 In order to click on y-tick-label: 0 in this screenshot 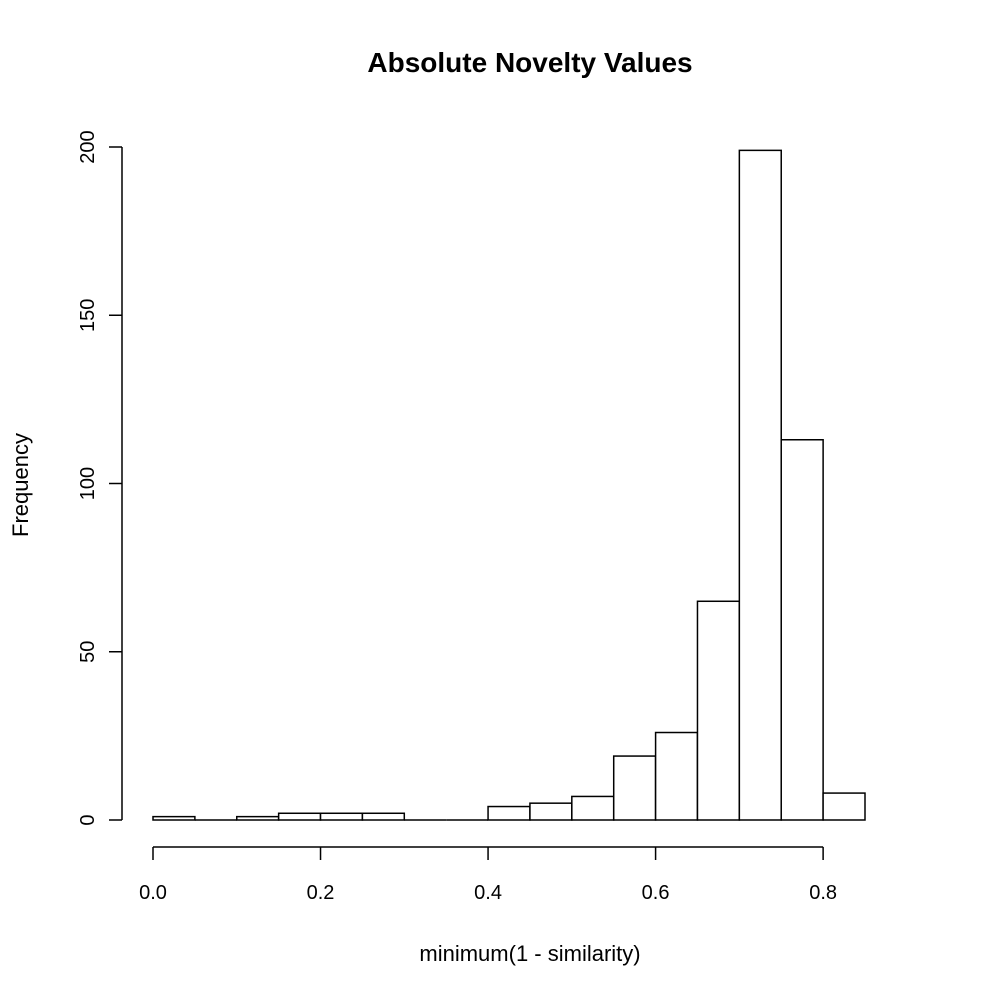, I will do `click(88, 819)`.